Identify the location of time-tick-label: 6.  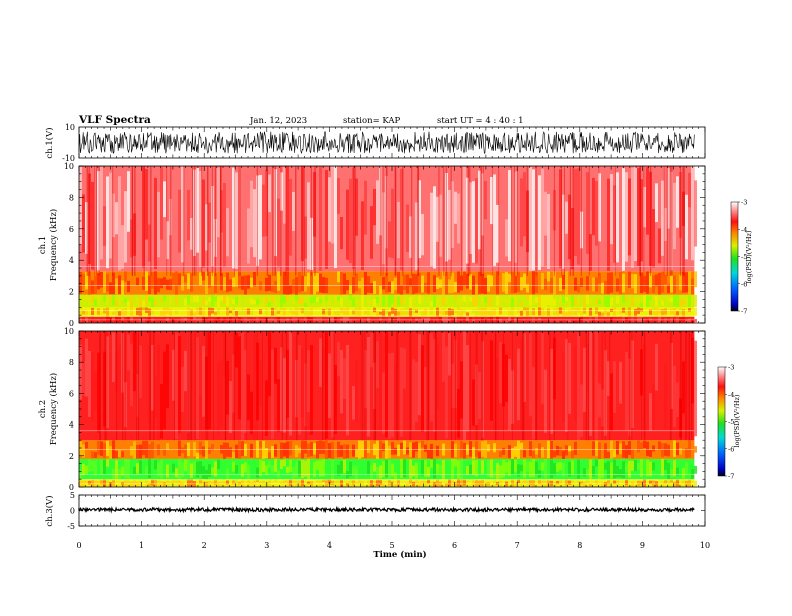
(454, 545).